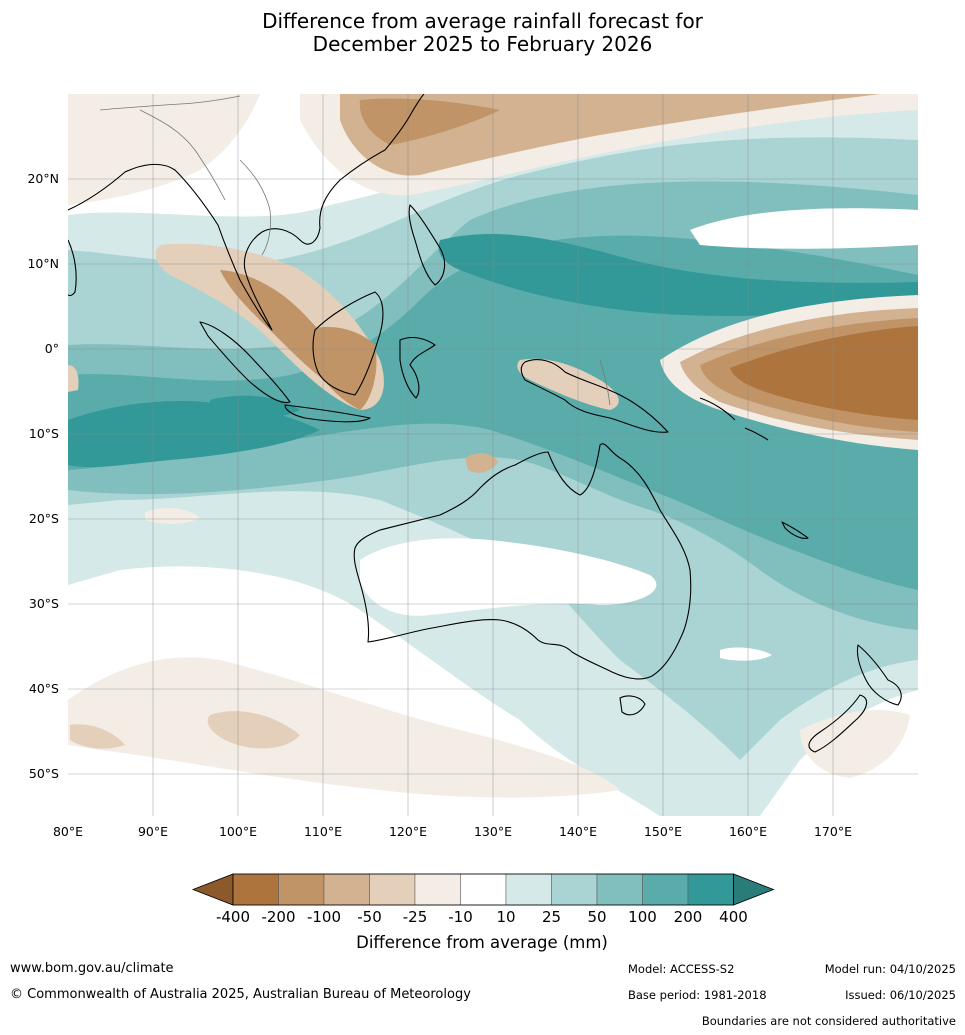 The width and height of the screenshot is (965, 1035). Describe the element at coordinates (833, 831) in the screenshot. I see `lon-label: 170°E` at that location.